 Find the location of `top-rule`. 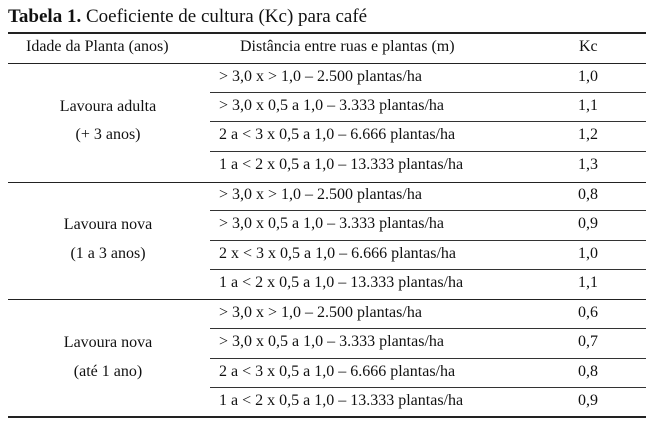

top-rule is located at coordinates (327, 33).